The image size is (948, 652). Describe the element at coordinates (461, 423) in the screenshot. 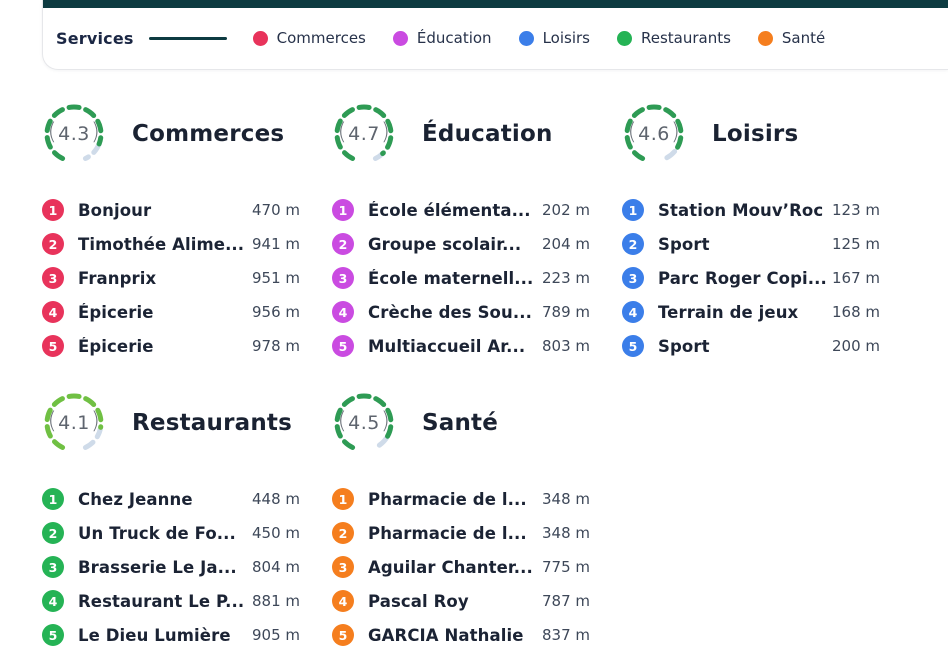

I see `section-header: 4.5 Santé` at that location.